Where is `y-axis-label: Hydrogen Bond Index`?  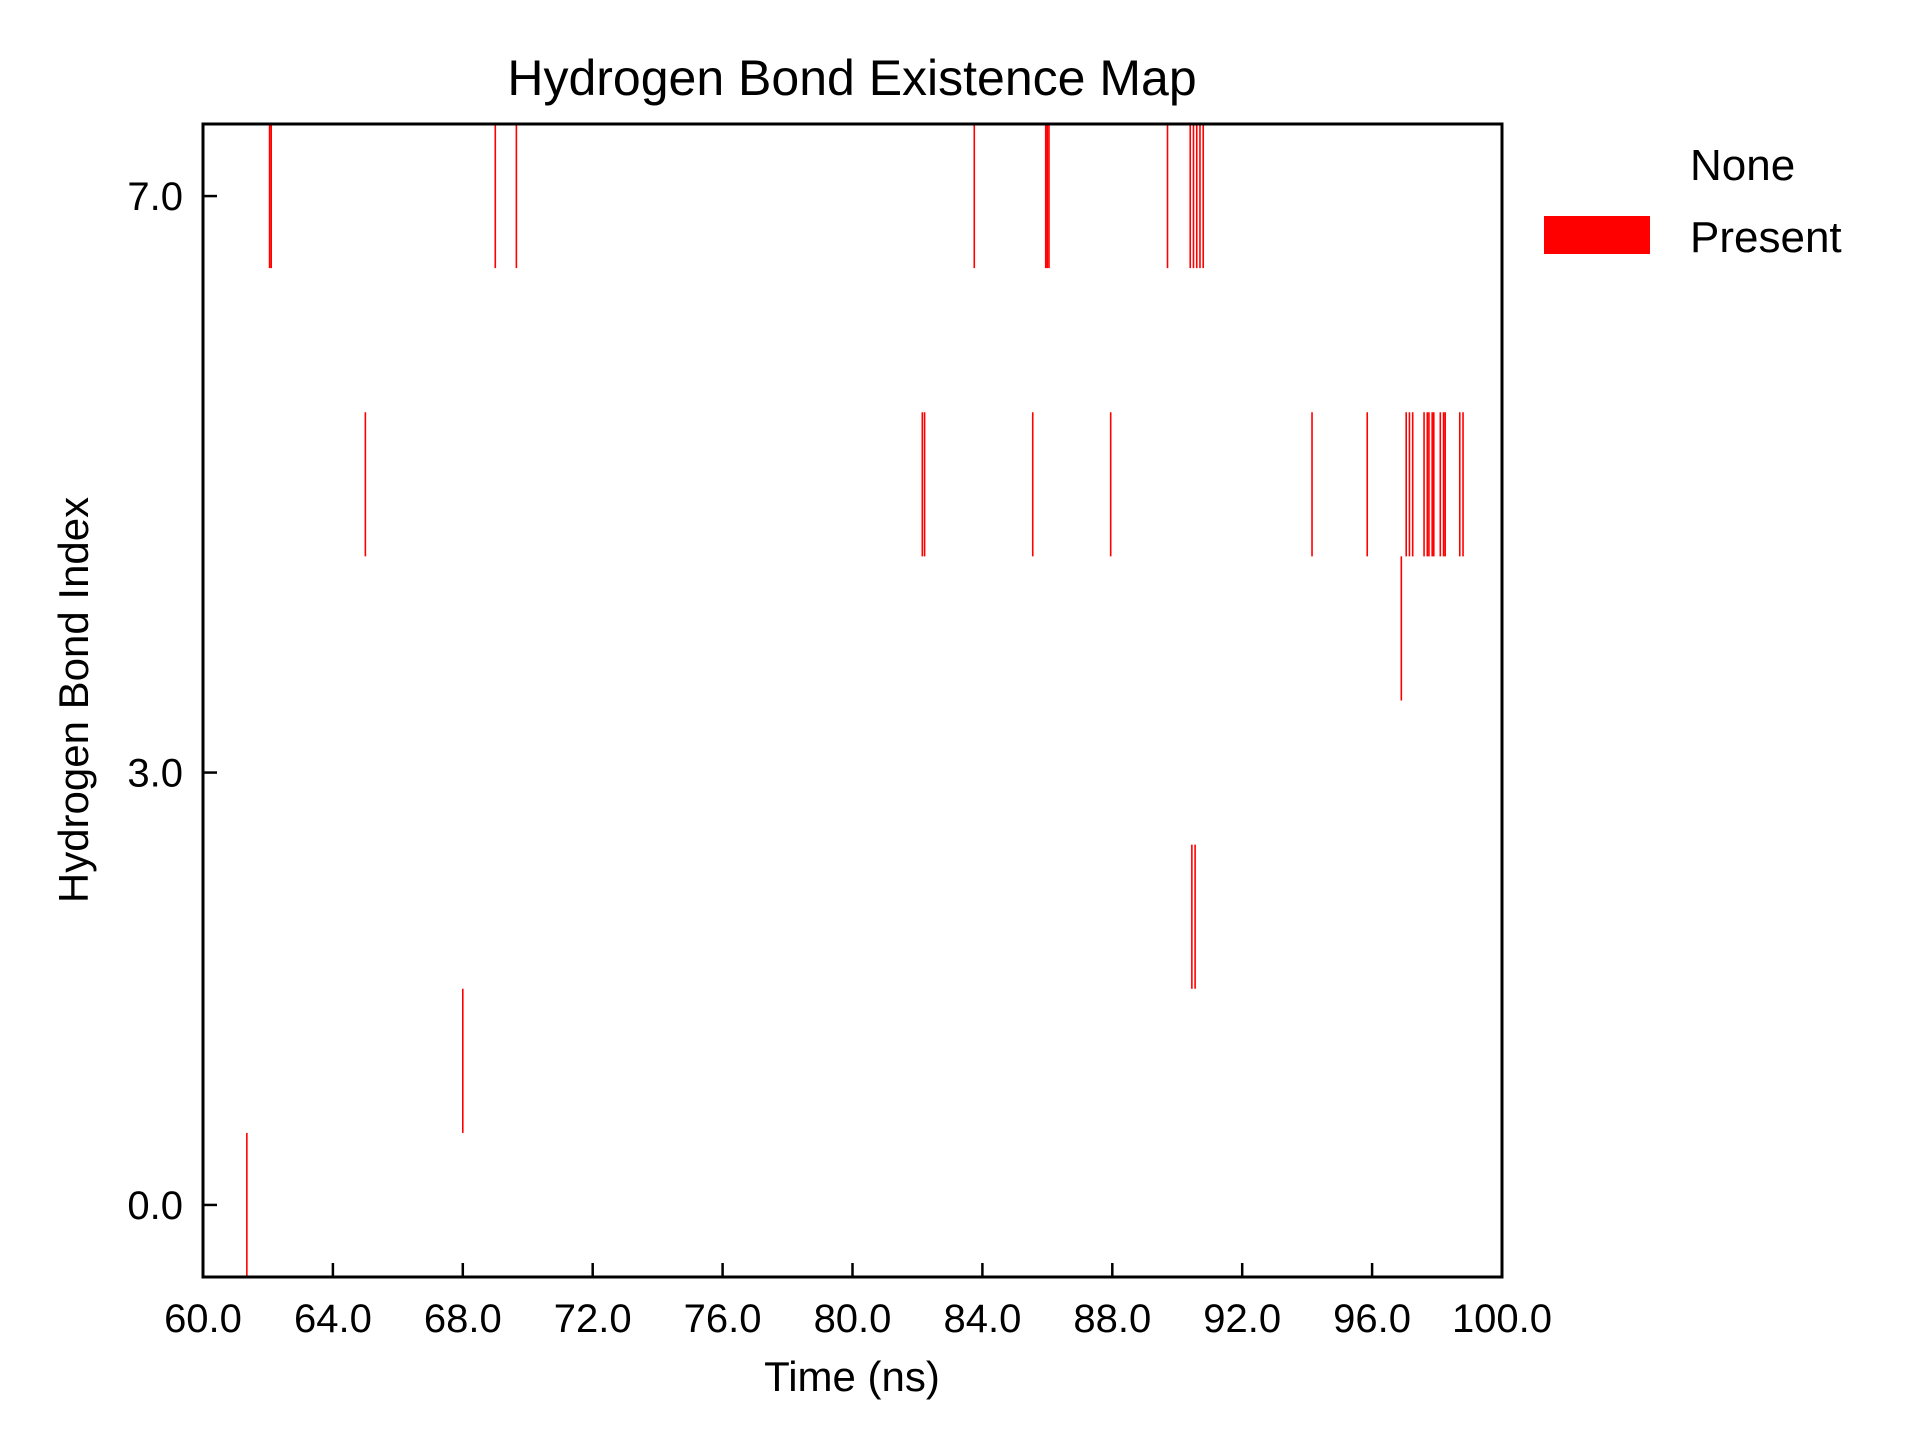 y-axis-label: Hydrogen Bond Index is located at coordinates (73, 700).